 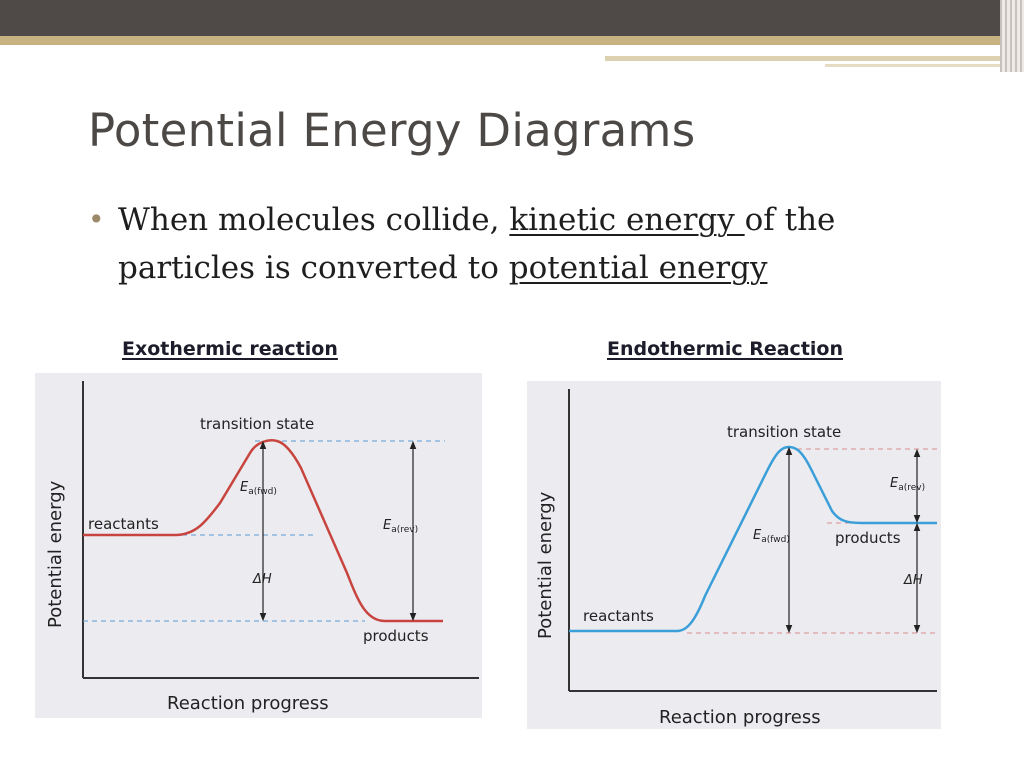 I want to click on exothermic-title: Exothermic reaction, so click(x=230, y=349).